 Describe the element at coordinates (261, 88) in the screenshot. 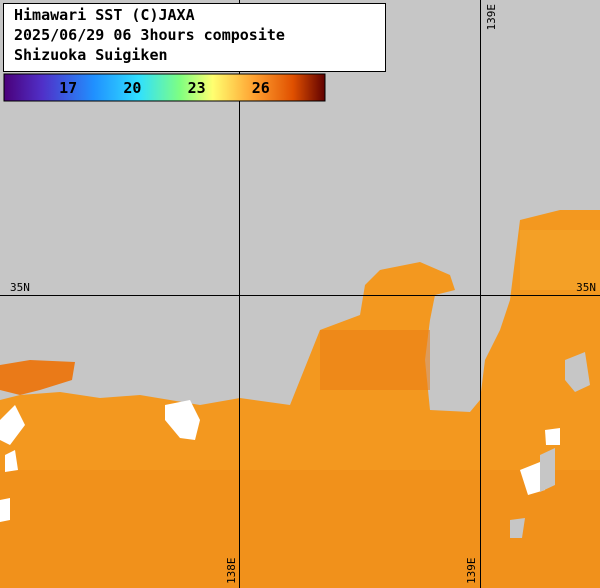

I see `colorbar-tick-label: 26` at that location.